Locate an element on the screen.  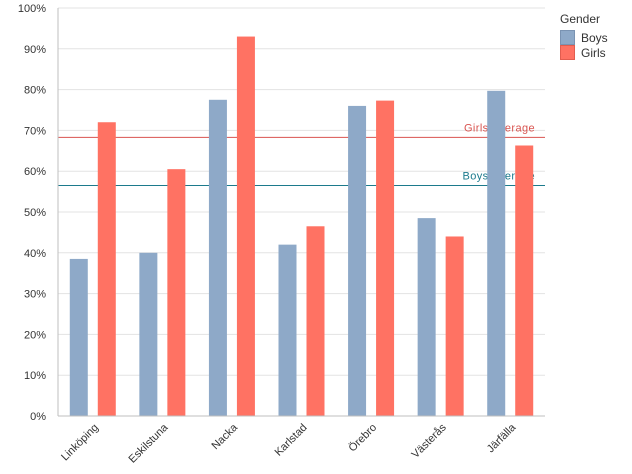
x-tick-label: Eskilstuna is located at coordinates (149, 443).